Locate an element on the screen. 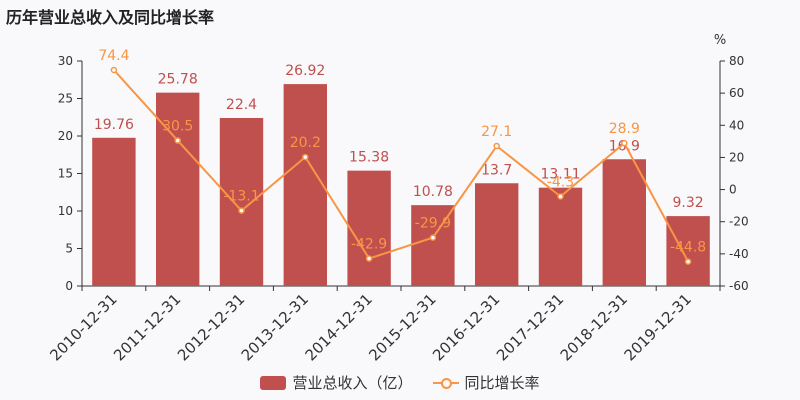 The height and width of the screenshot is (400, 800). y-left-tick-label: 20 is located at coordinates (65, 136).